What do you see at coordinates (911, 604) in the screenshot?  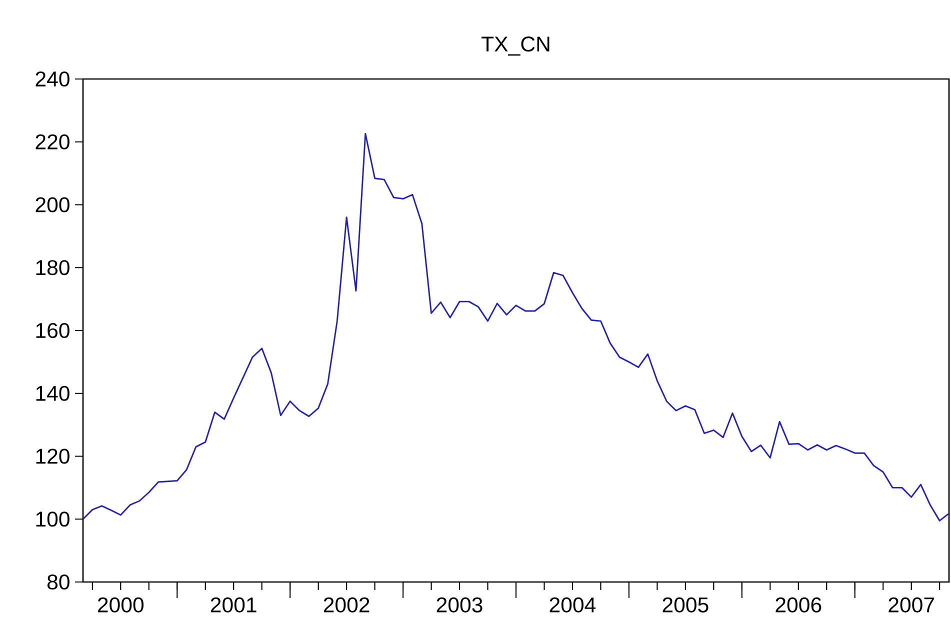 I see `x-tick-label: 2007` at bounding box center [911, 604].